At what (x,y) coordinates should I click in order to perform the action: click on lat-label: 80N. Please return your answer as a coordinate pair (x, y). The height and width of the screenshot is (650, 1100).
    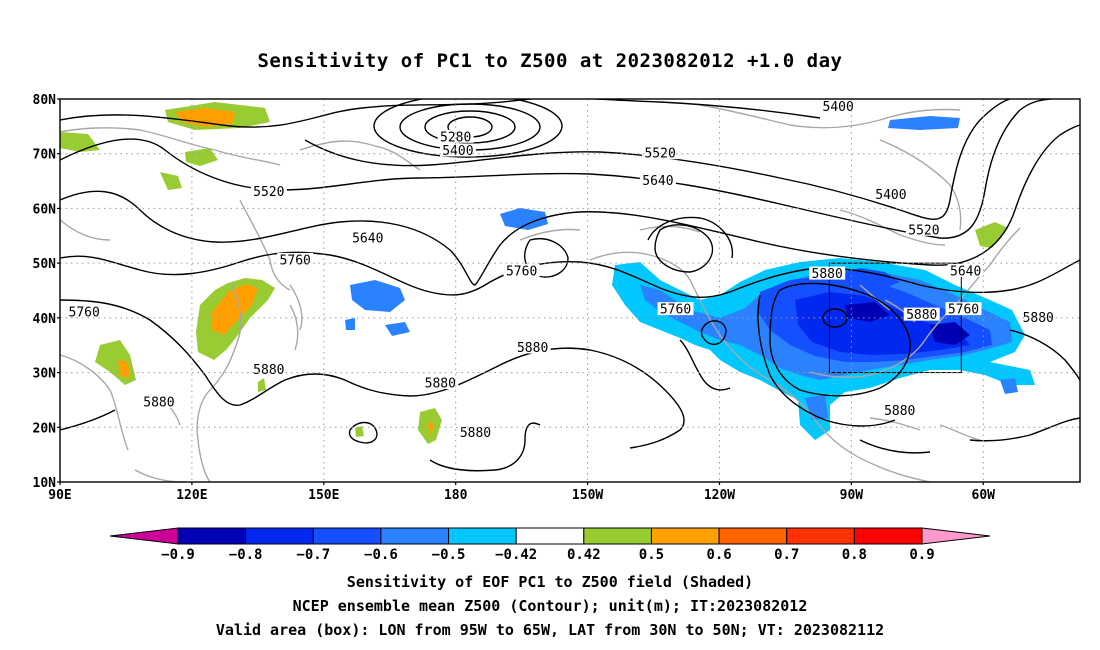
    Looking at the image, I should click on (45, 100).